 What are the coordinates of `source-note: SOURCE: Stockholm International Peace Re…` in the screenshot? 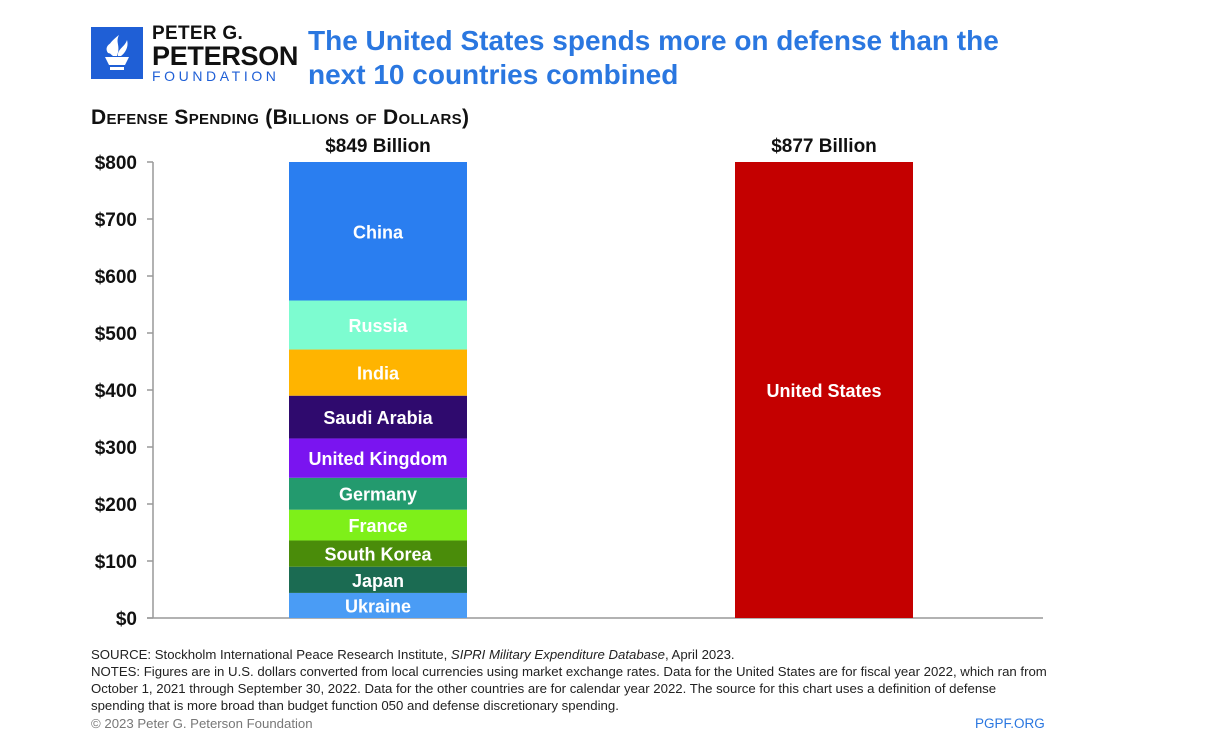 It's located at (571, 654).